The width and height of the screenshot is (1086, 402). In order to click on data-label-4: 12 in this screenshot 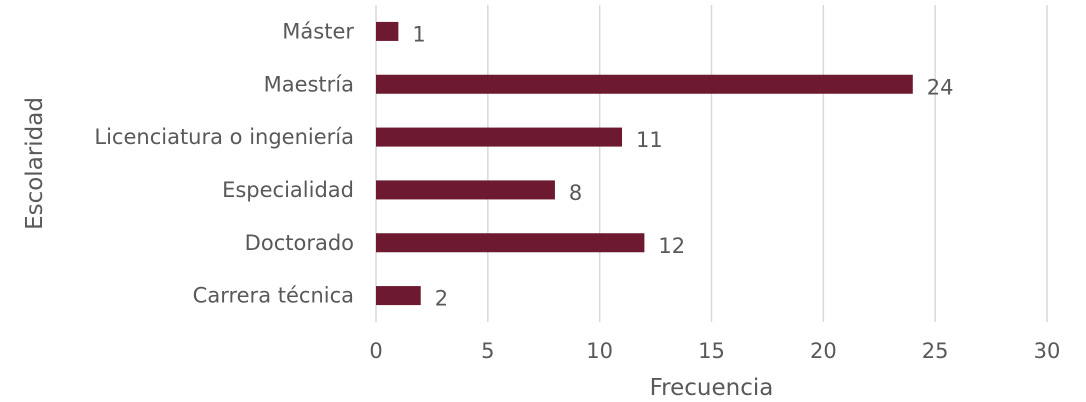, I will do `click(671, 246)`.